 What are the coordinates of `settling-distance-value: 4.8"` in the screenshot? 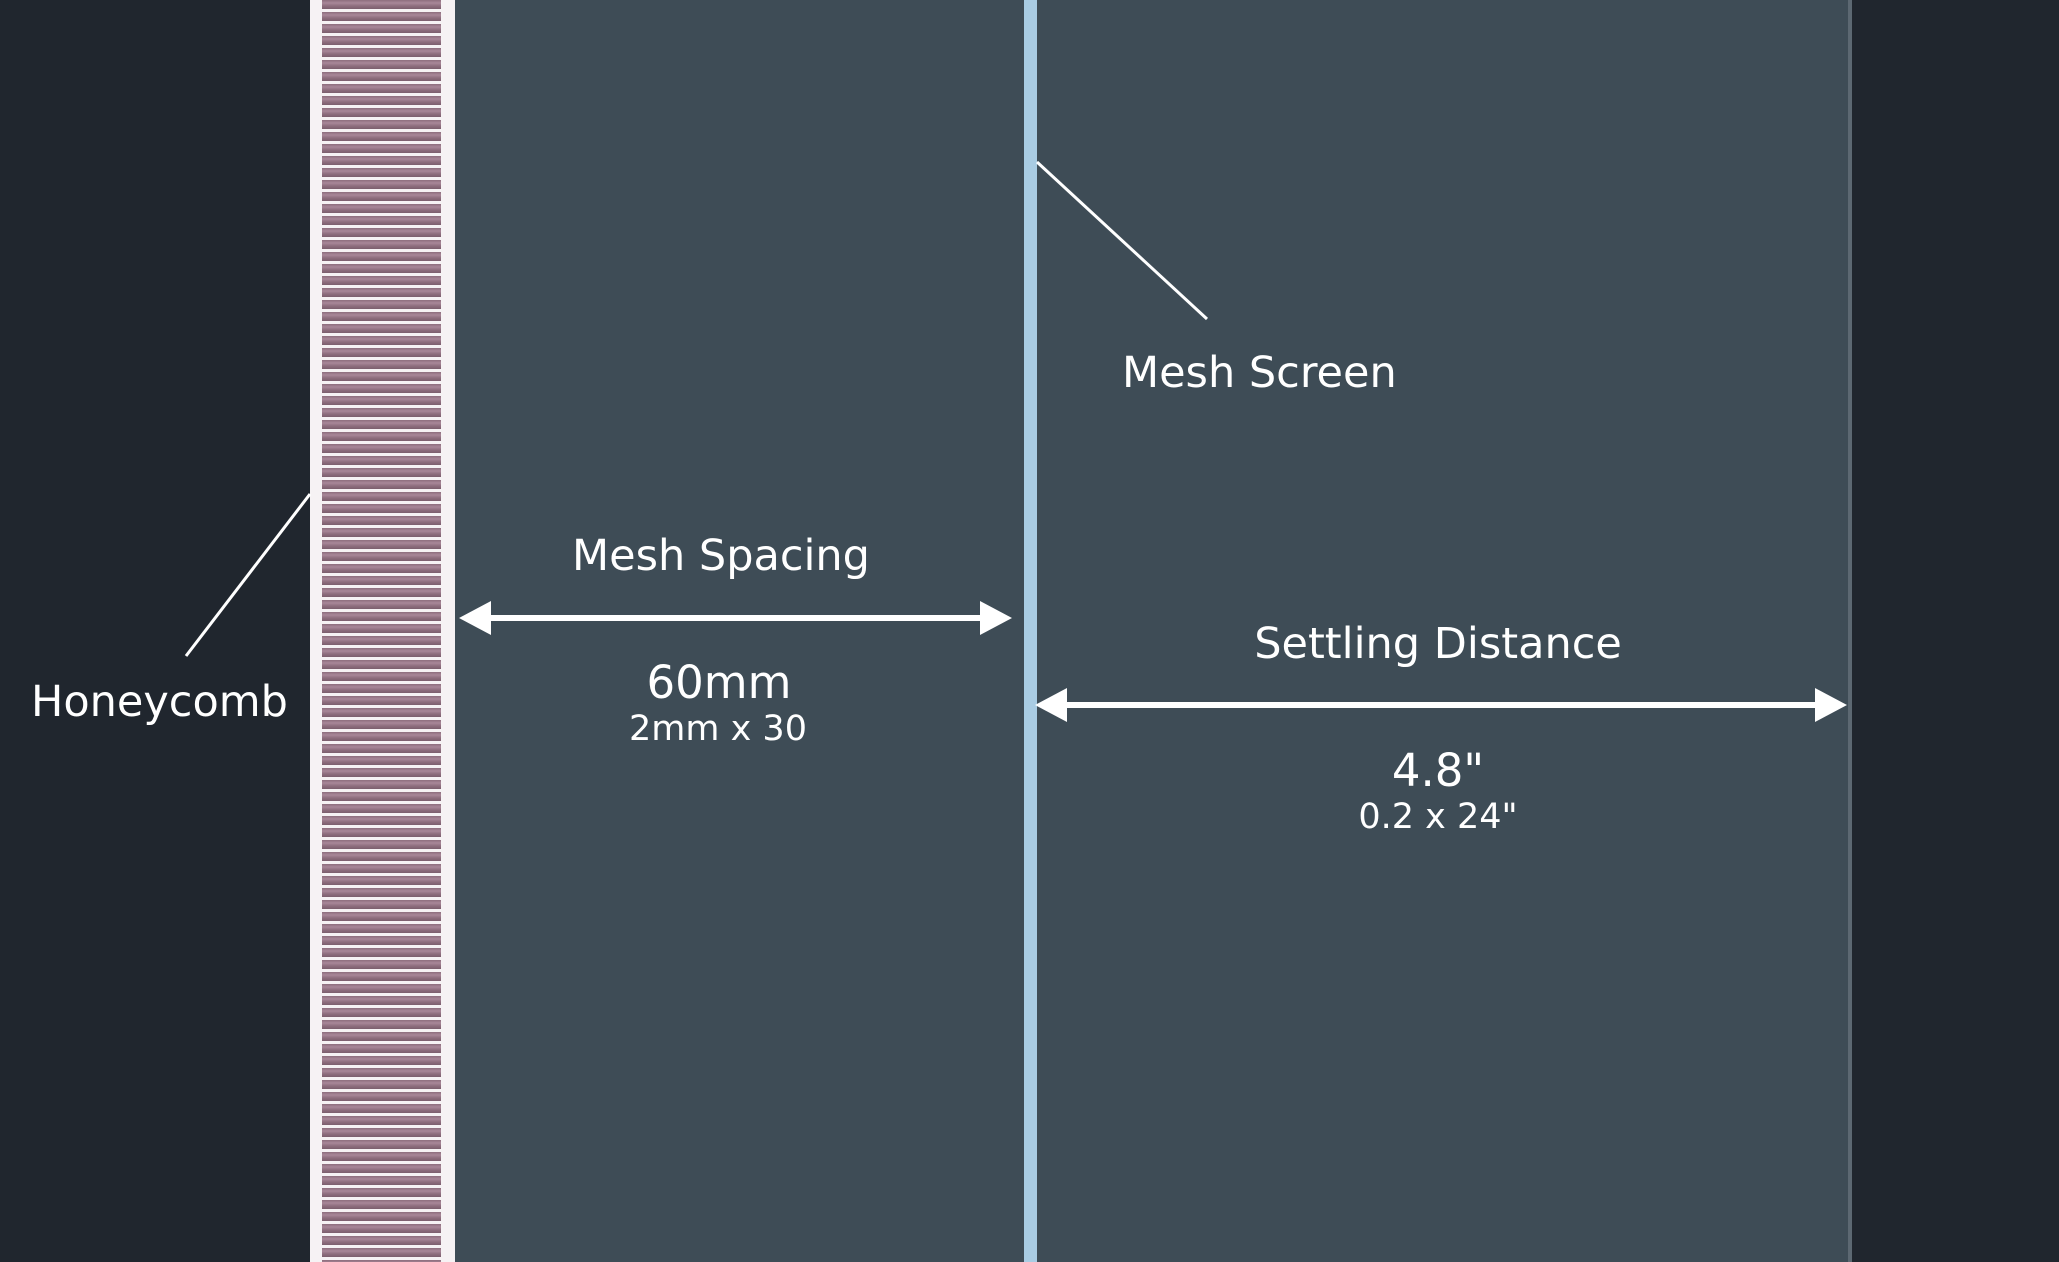 It's located at (1438, 770).